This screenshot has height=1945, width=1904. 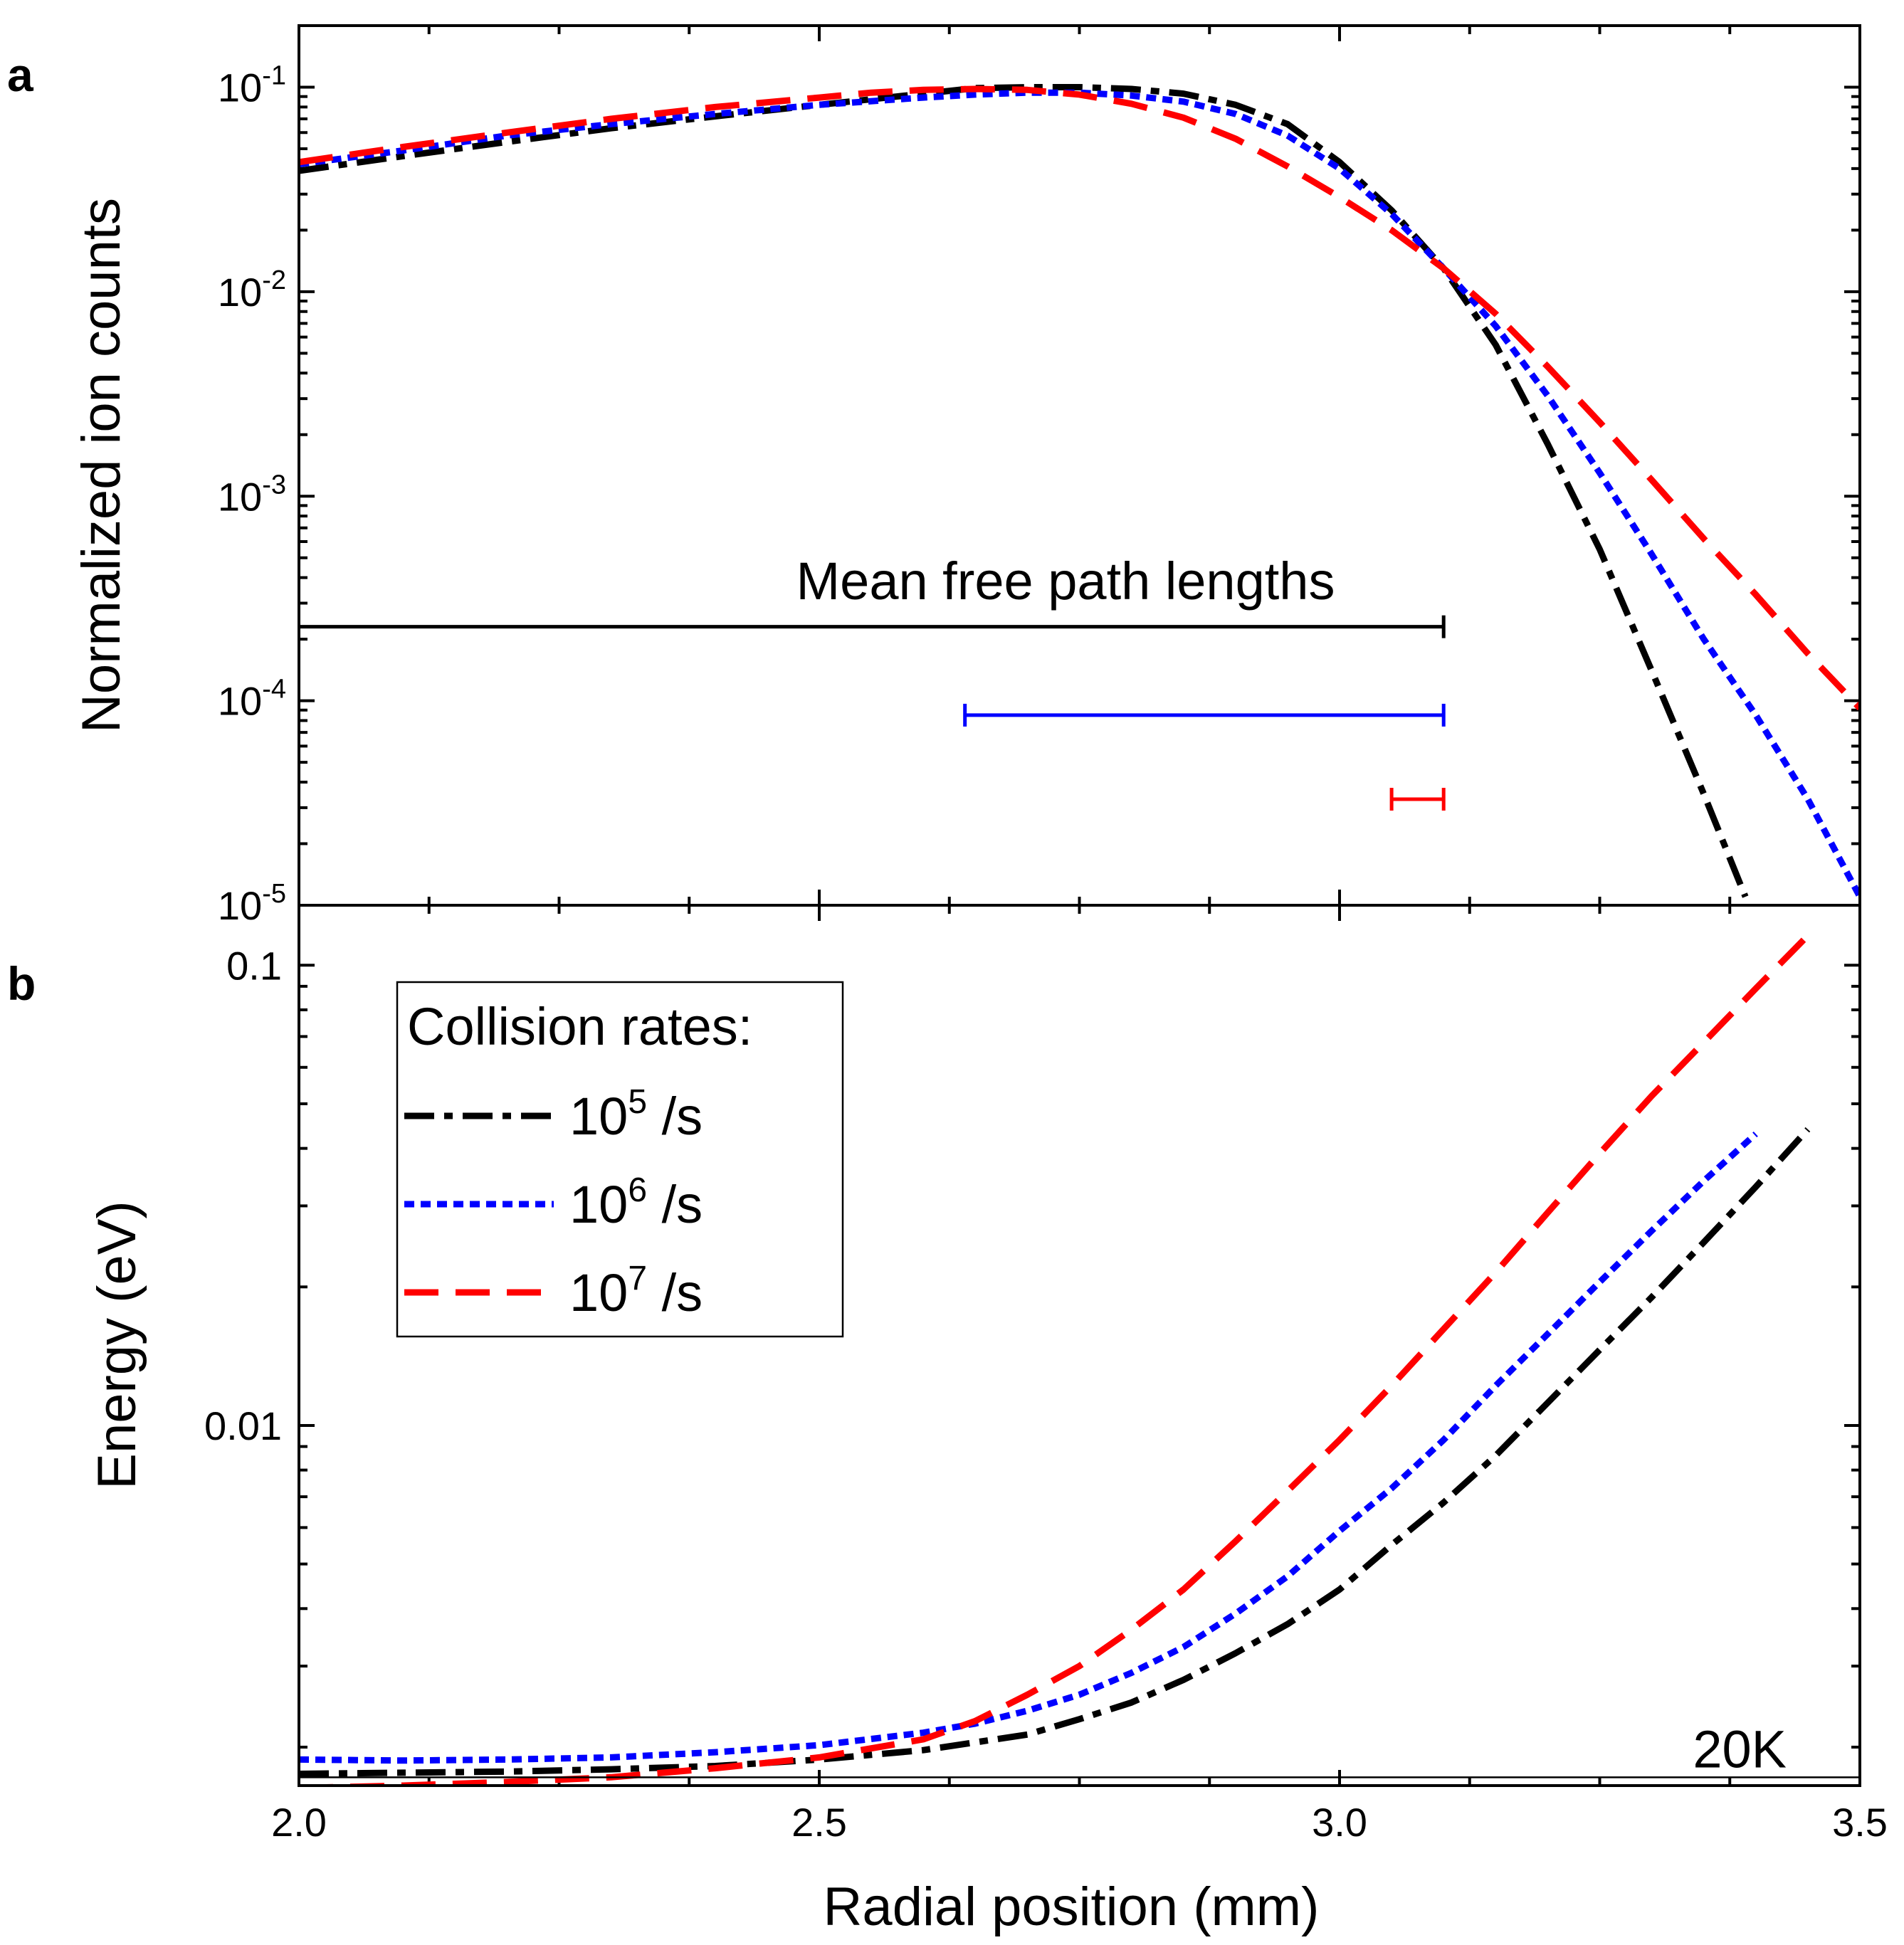 What do you see at coordinates (252, 699) in the screenshot?
I see `panel-a-y-tick-label: 10⁻⁴` at bounding box center [252, 699].